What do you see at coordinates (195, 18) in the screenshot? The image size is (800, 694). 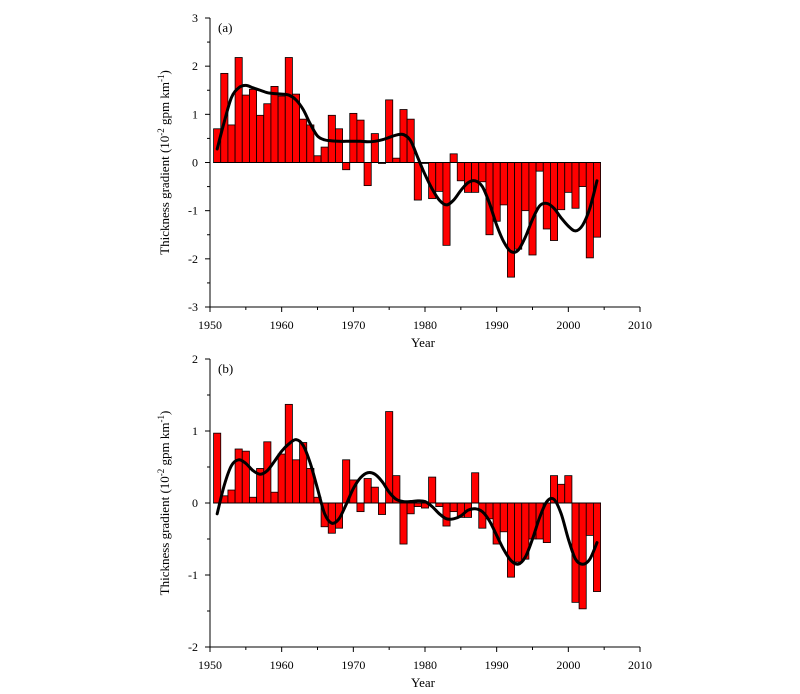 I see `y-tick-label: 3` at bounding box center [195, 18].